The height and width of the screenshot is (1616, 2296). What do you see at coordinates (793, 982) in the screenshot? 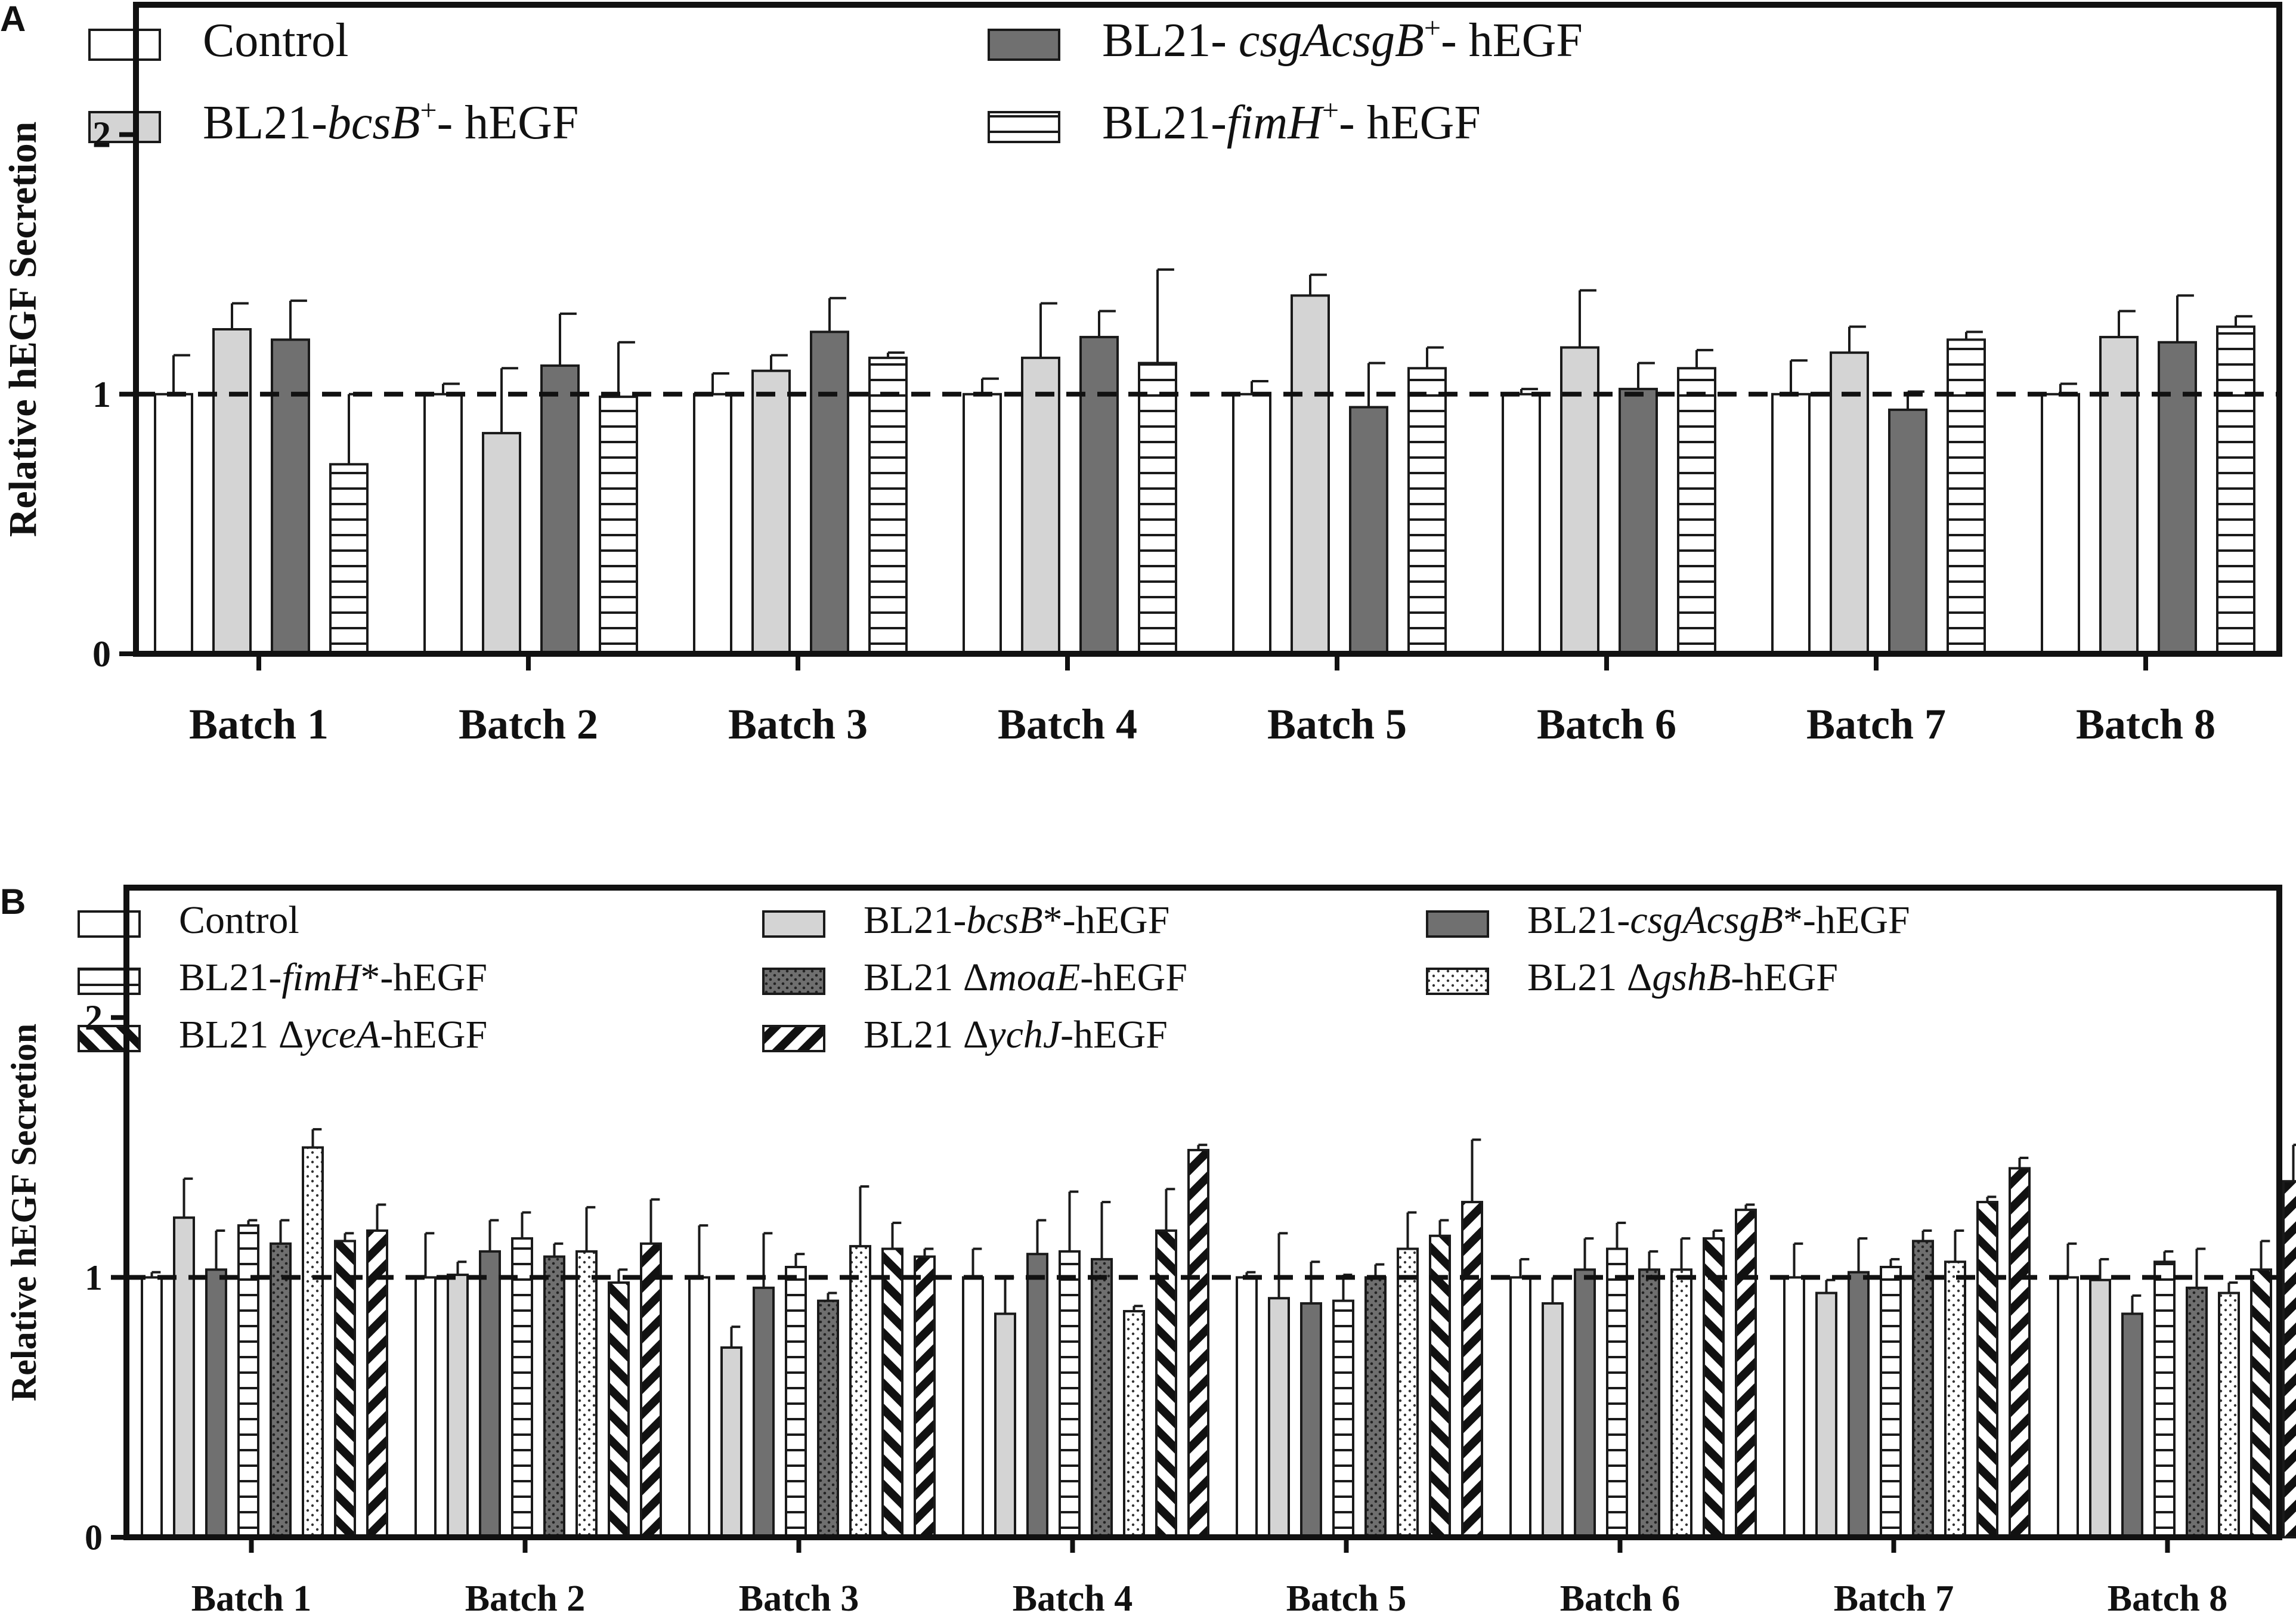
I see `panel-b-legend-swatch-bl21-delta-moae-hegf` at bounding box center [793, 982].